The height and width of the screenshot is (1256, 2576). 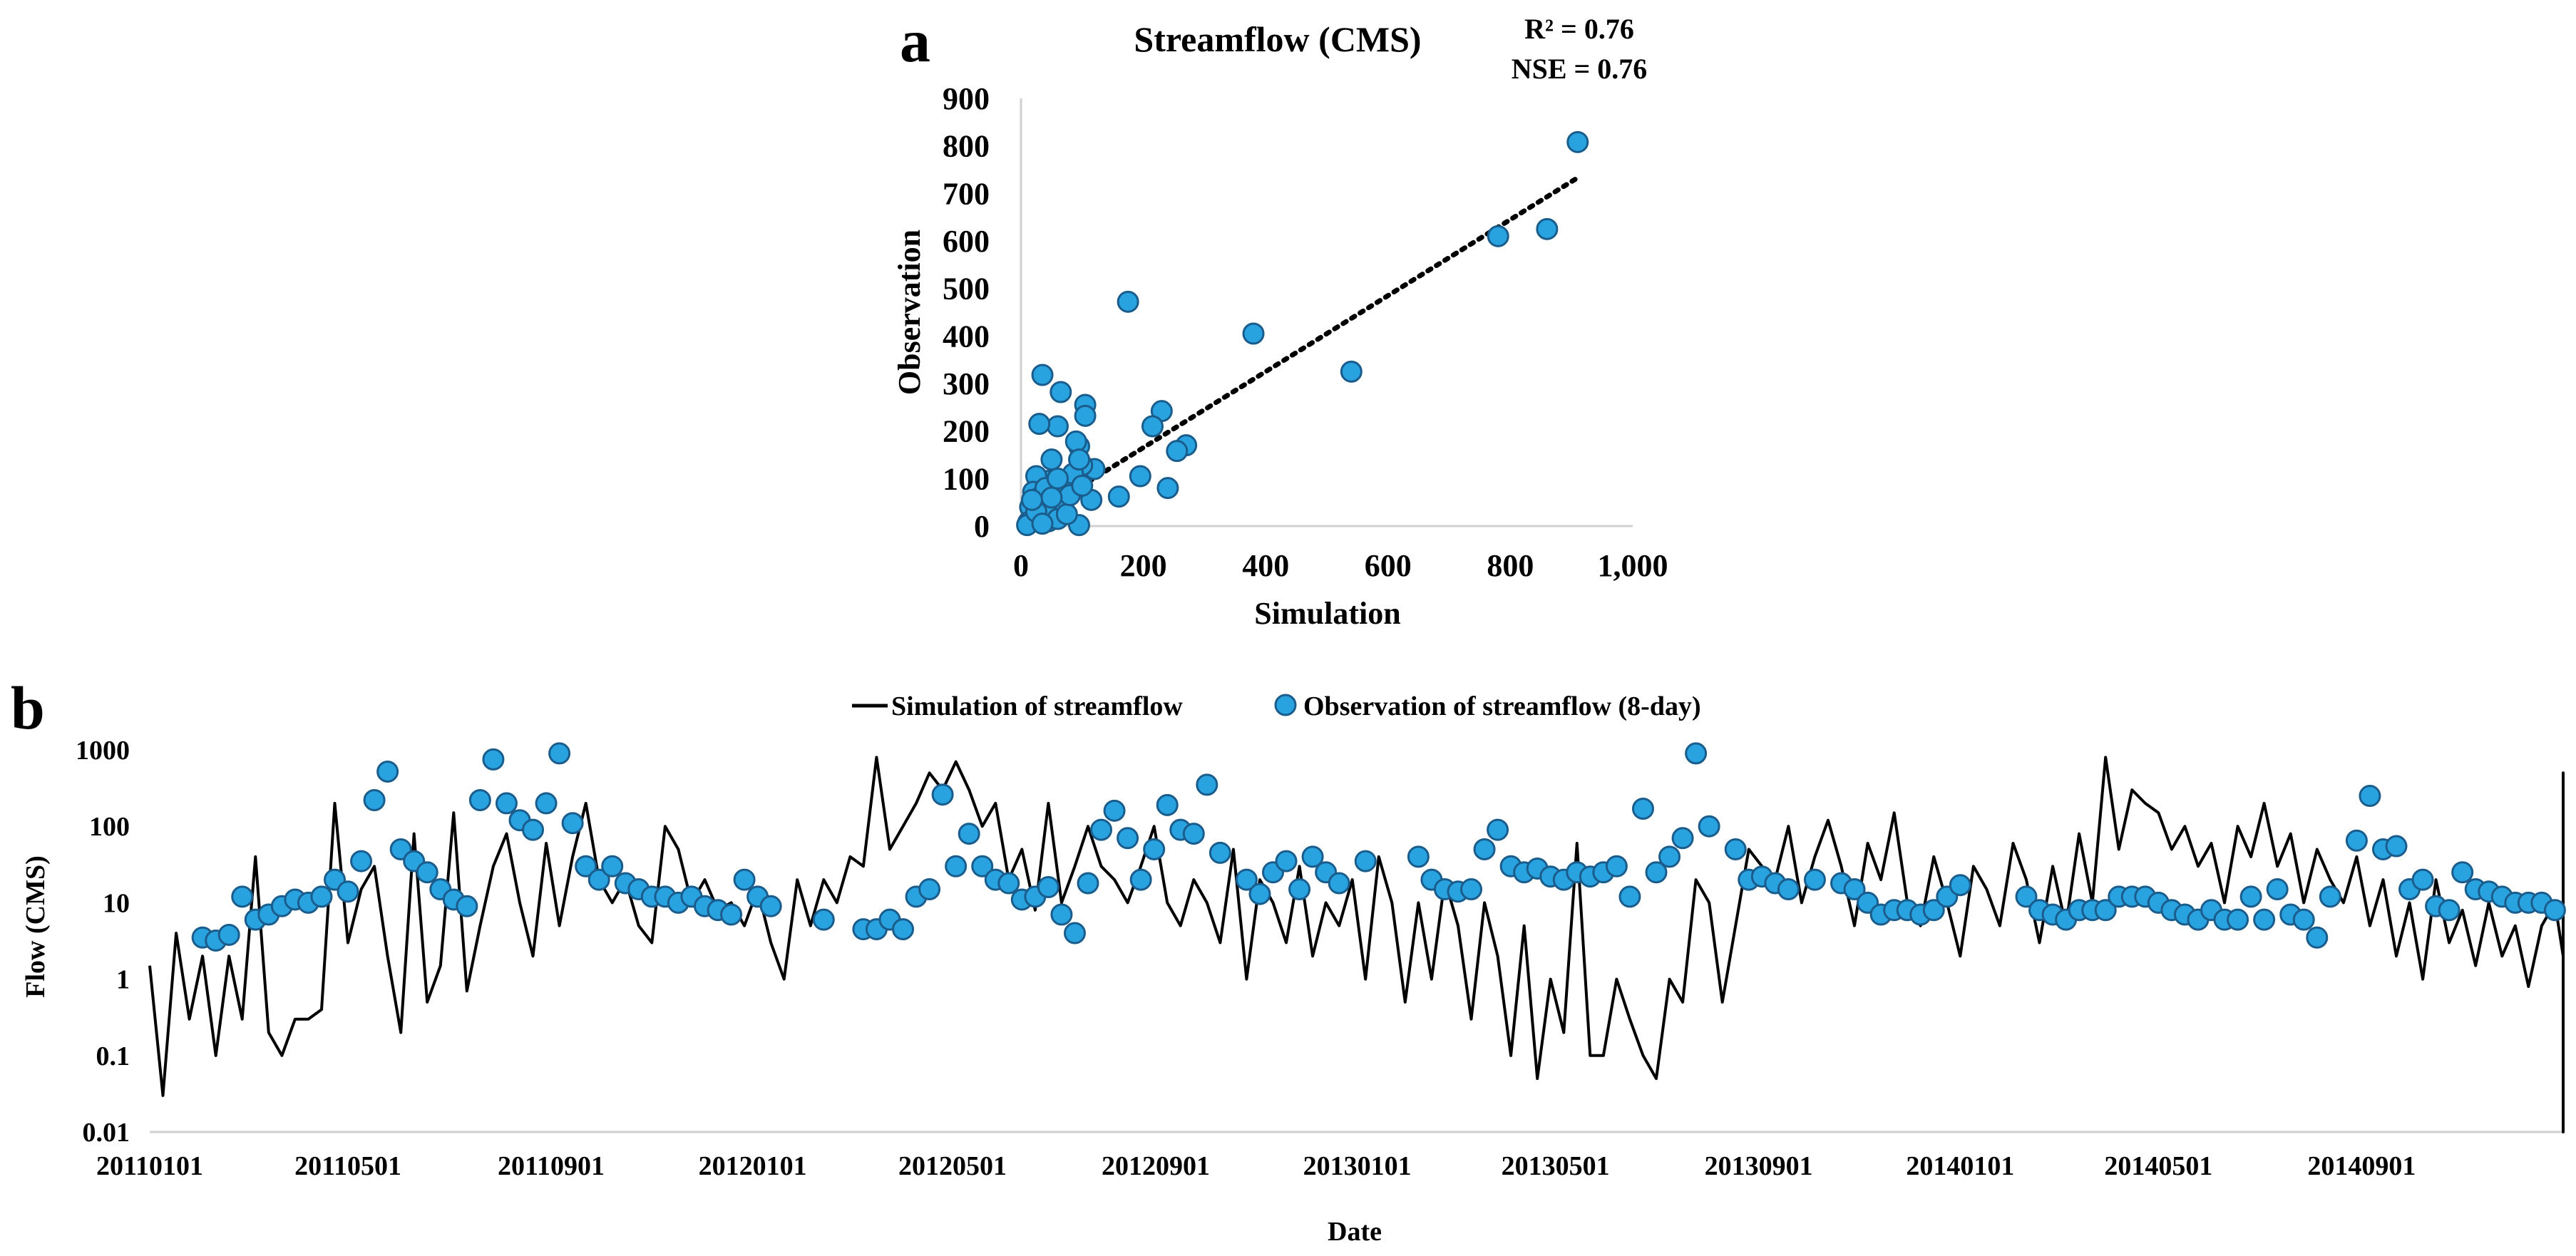 What do you see at coordinates (103, 942) in the screenshot?
I see `timeseries-y-tick-labels: 0.01 0.1 1 10 100 1000` at bounding box center [103, 942].